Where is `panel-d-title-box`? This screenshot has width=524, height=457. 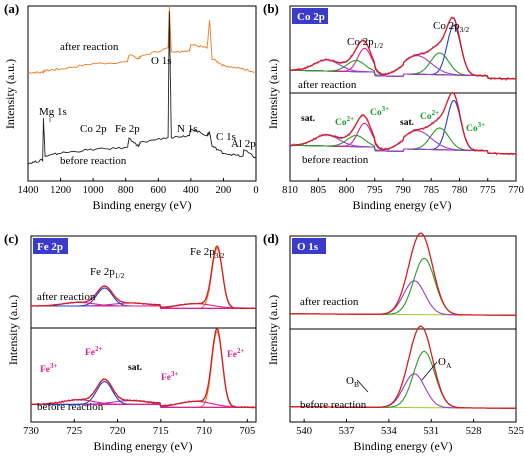 panel-d-title-box is located at coordinates (309, 246).